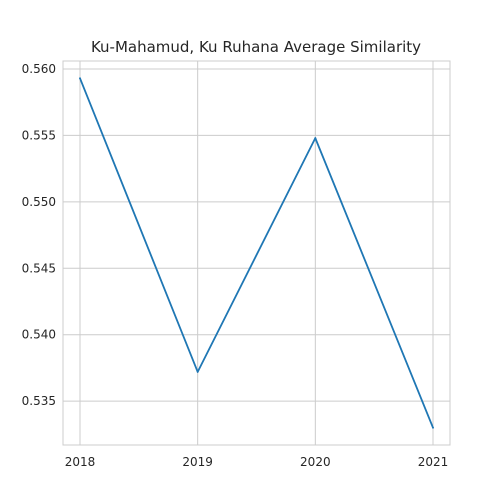  I want to click on x-tick-label: 2020, so click(315, 462).